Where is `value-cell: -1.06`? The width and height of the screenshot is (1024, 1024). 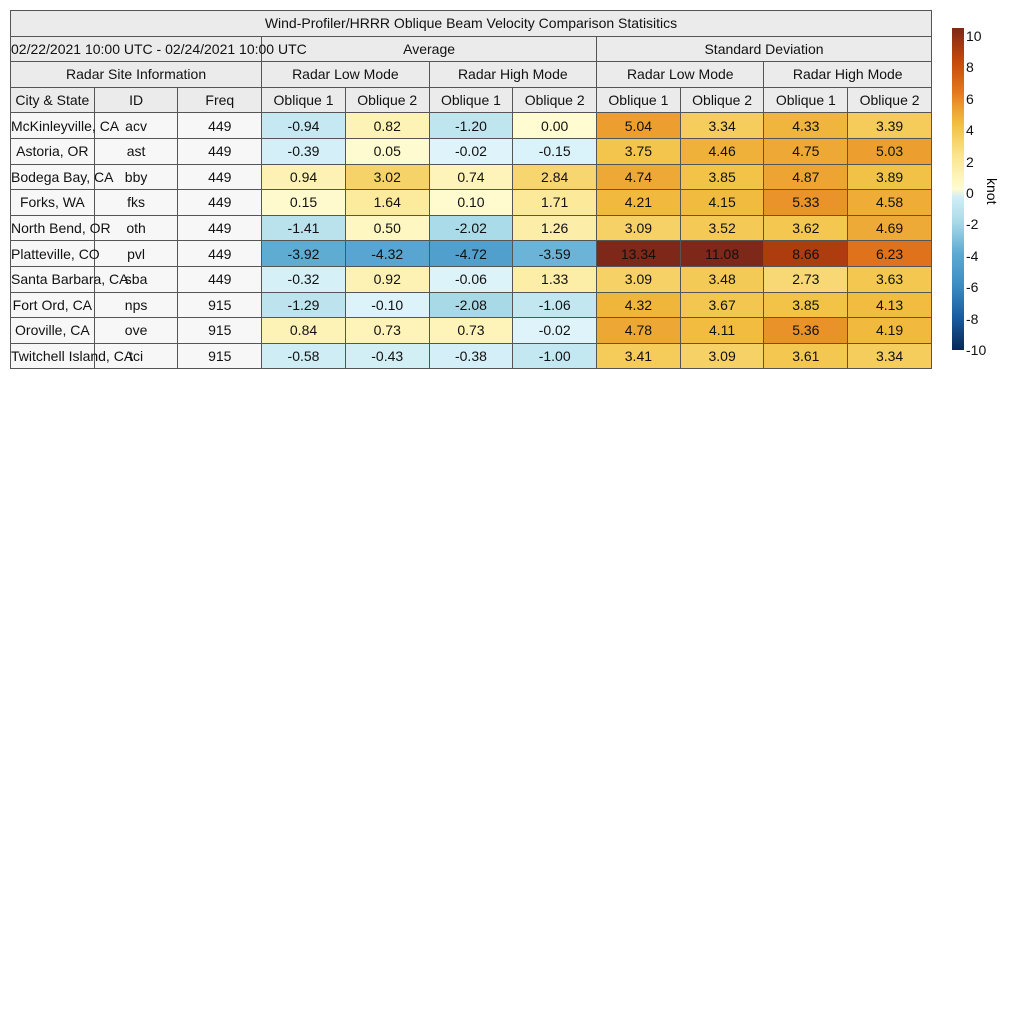
value-cell: -1.06 is located at coordinates (555, 305).